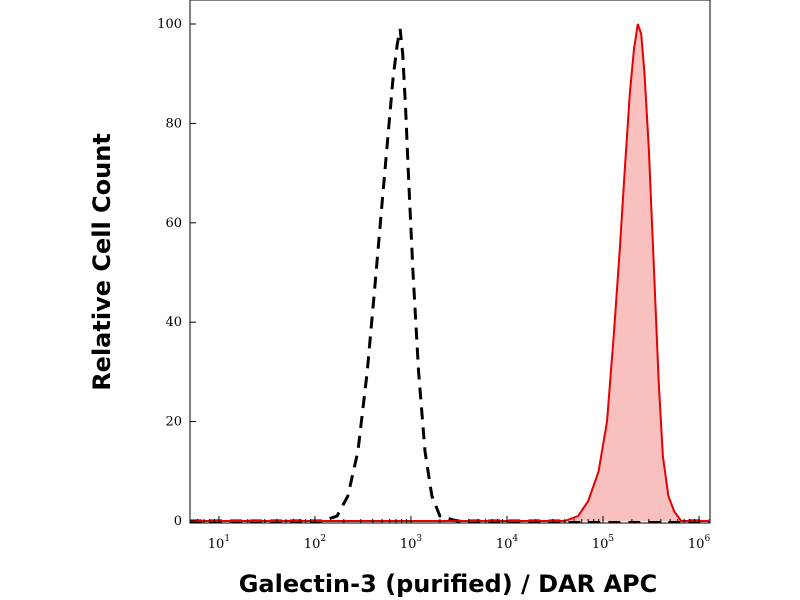  Describe the element at coordinates (219, 543) in the screenshot. I see `x-tick-label: 10¹` at that location.